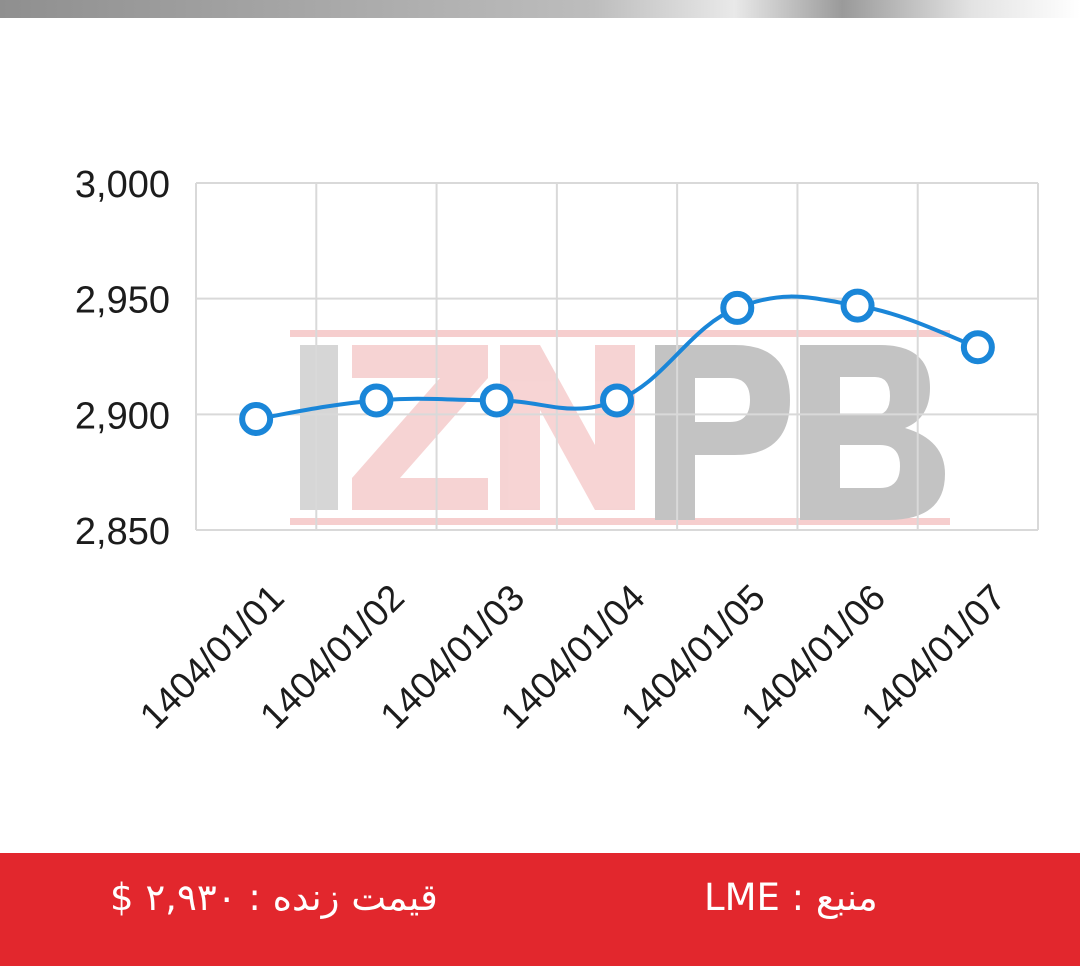 Image resolution: width=1080 pixels, height=966 pixels. Describe the element at coordinates (791, 897) in the screenshot. I see `source-text: منبع : LME` at that location.